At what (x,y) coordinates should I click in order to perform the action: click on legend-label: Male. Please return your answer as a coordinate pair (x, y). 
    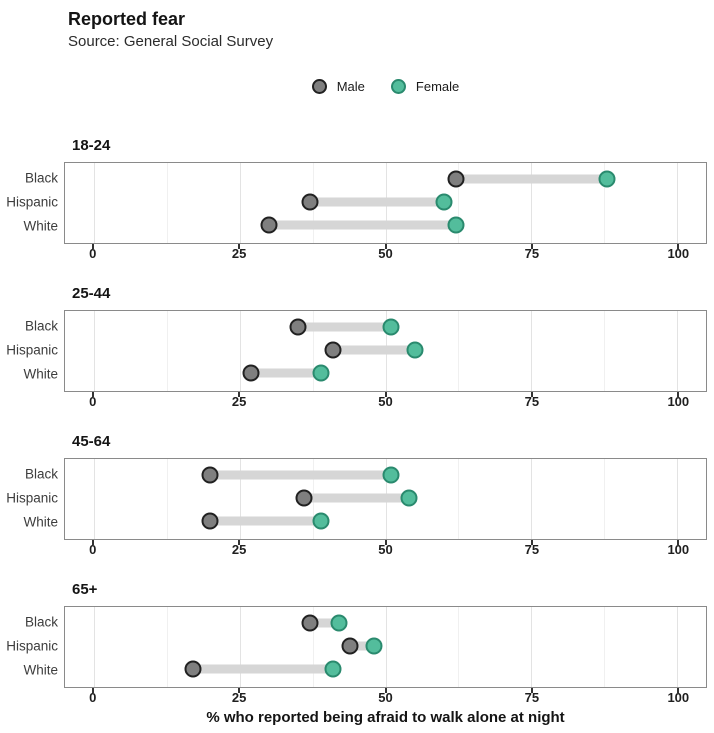
    Looking at the image, I should click on (350, 86).